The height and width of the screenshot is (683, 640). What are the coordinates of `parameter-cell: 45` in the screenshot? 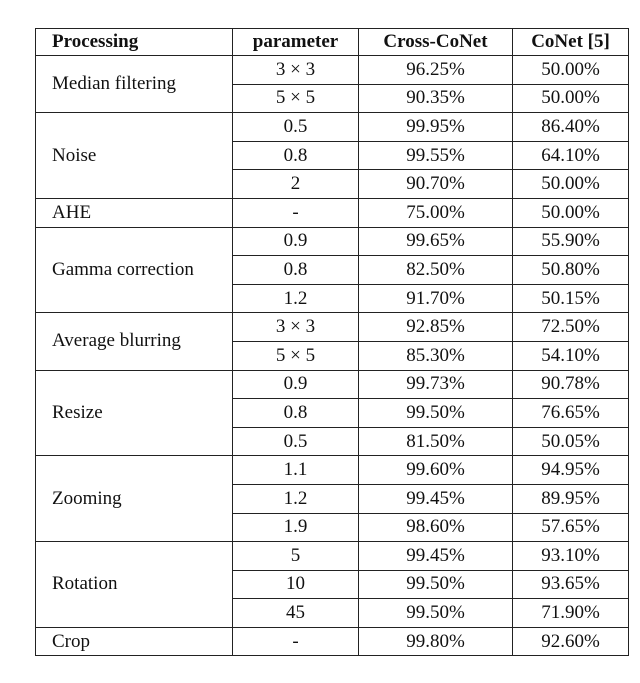 It's located at (295, 613).